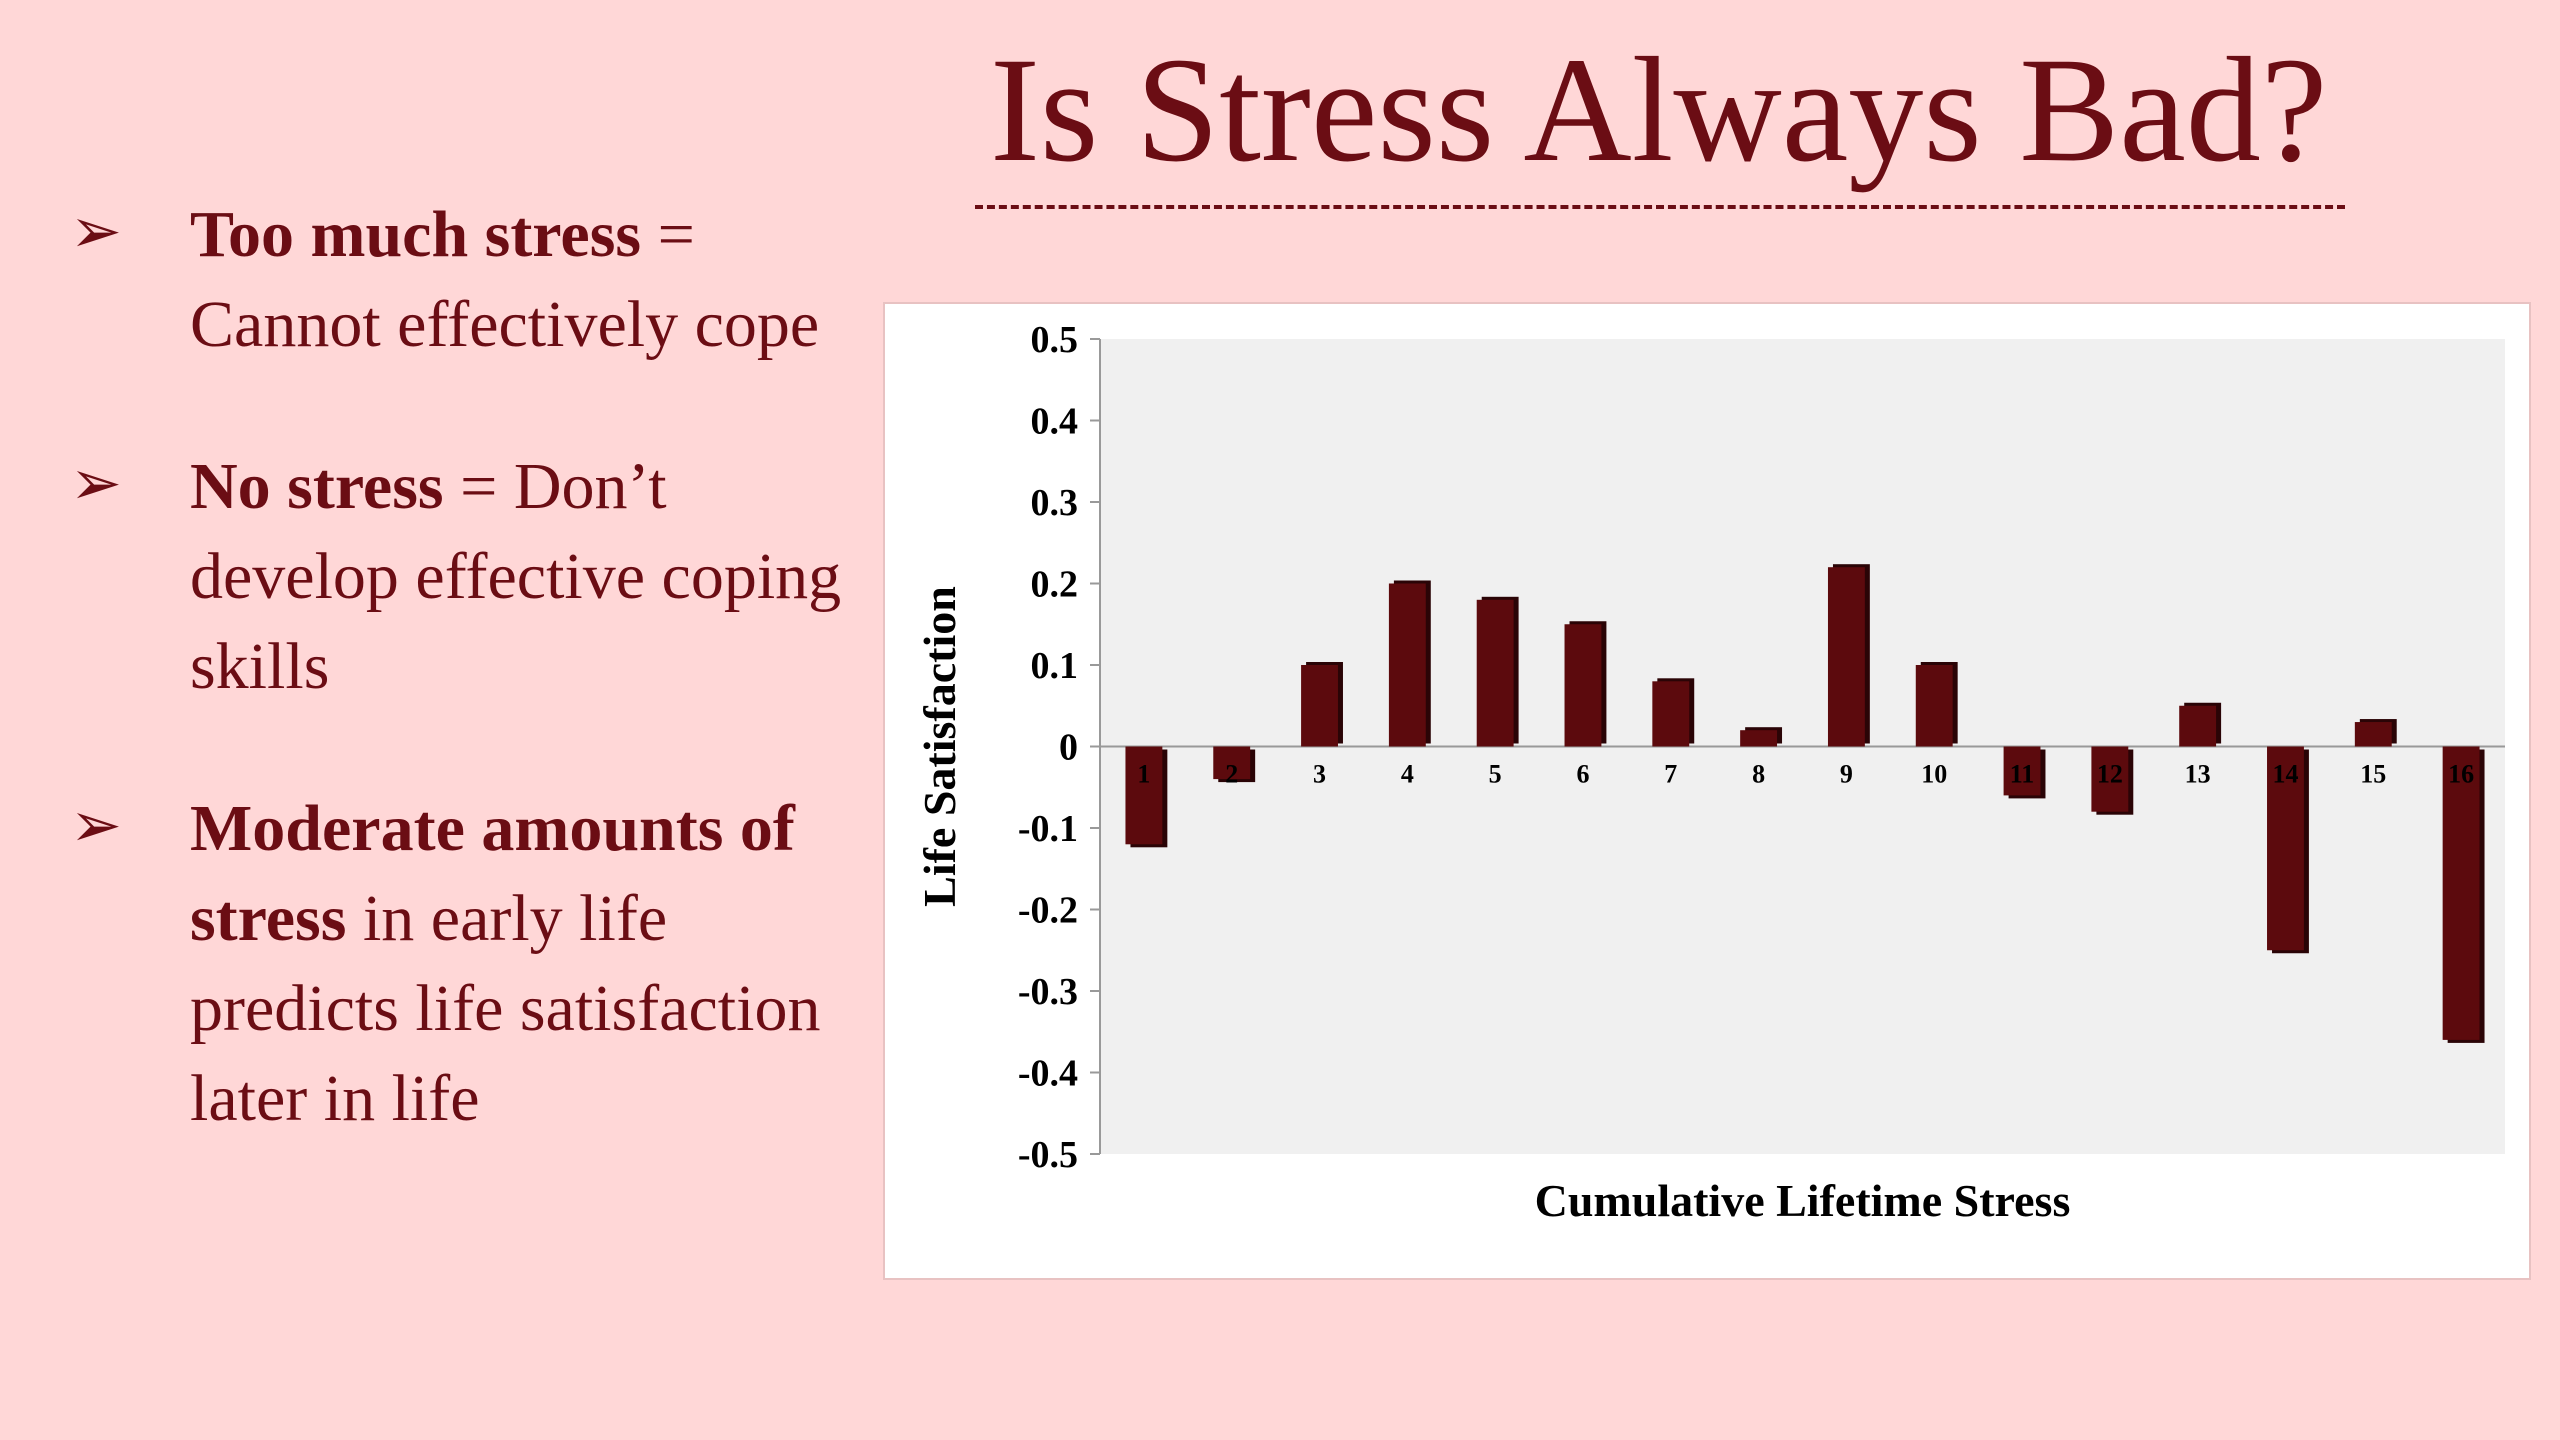 The width and height of the screenshot is (2560, 1440). I want to click on x-tick-label: 12, so click(2110, 774).